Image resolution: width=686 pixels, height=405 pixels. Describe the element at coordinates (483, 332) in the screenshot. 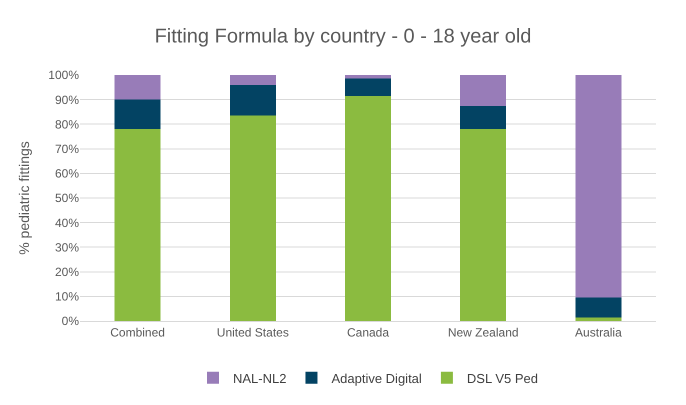

I see `x-tick-label: New Zealand` at that location.